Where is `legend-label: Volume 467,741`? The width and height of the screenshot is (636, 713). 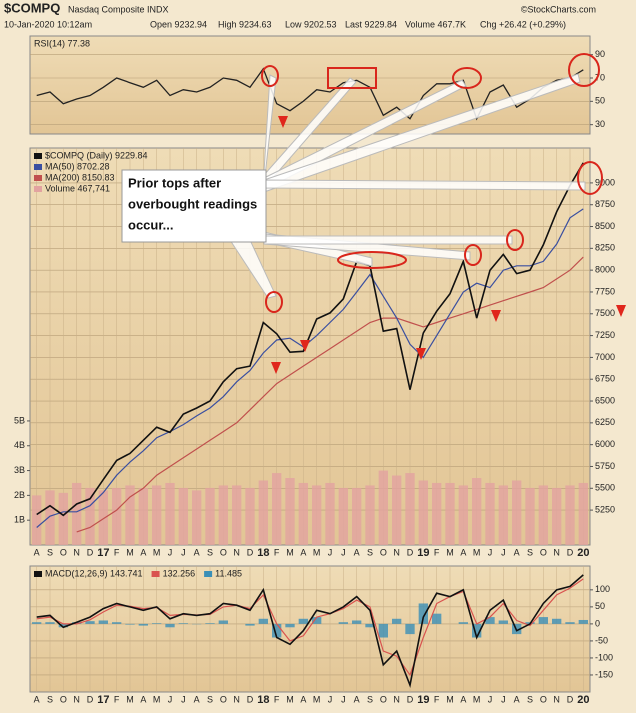
legend-label: Volume 467,741 is located at coordinates (77, 188).